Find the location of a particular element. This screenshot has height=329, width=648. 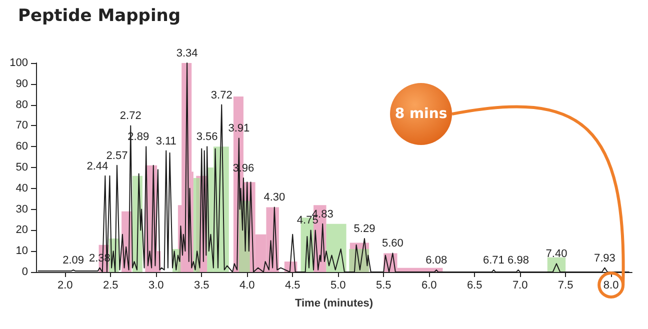

annotation: 4.75 is located at coordinates (307, 220).